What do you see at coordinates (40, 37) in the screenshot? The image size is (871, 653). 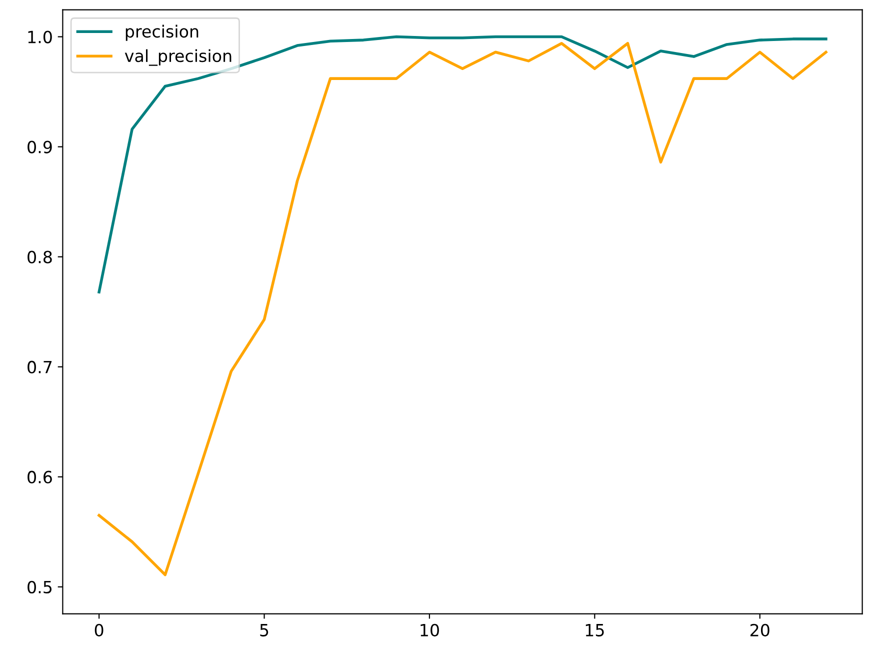 I see `y-tick-label: 1.0` at bounding box center [40, 37].